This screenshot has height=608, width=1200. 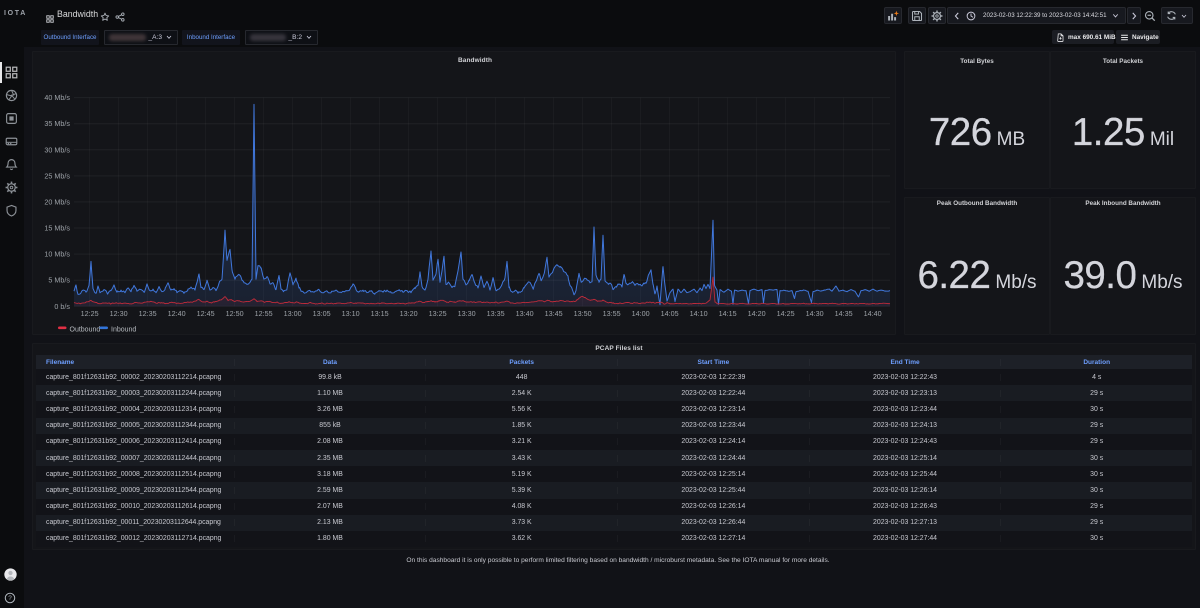 I want to click on svg-text: 14:25, so click(x=786, y=313).